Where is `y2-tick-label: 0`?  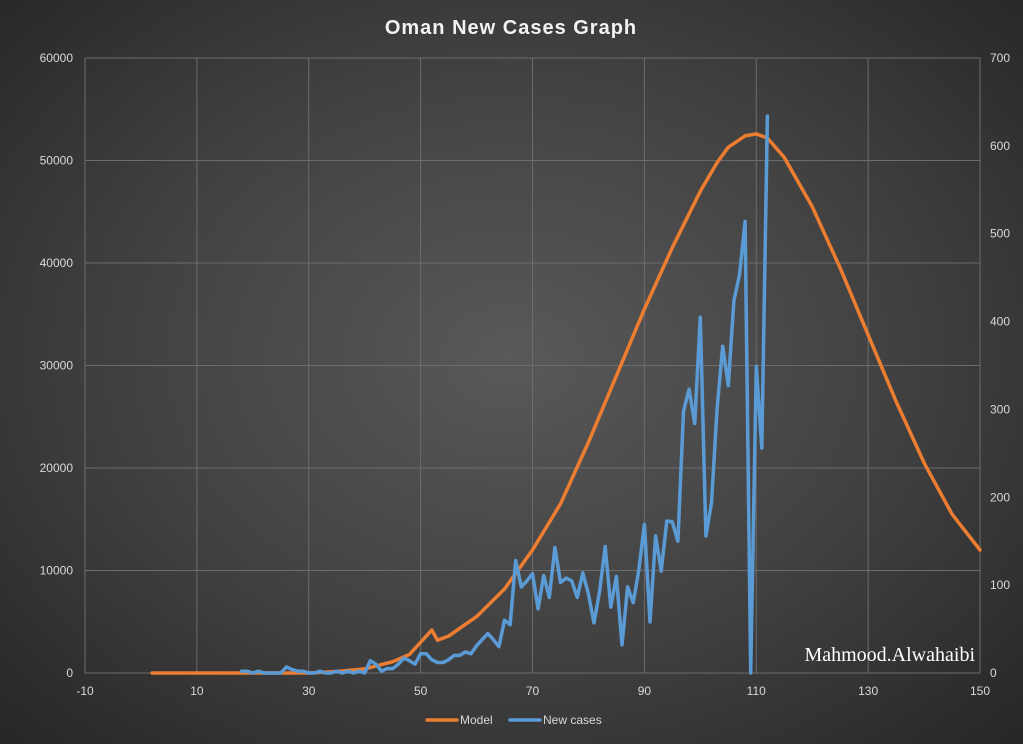 y2-tick-label: 0 is located at coordinates (993, 673).